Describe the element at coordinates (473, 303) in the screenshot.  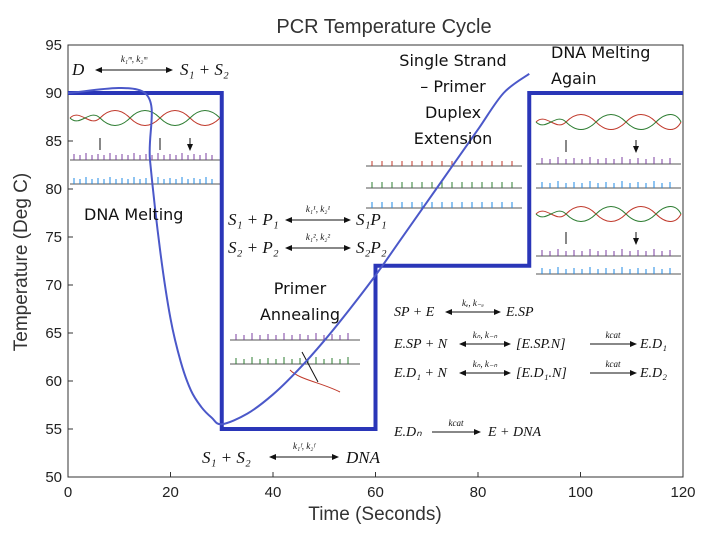
I see `eq-ext-1-rates: kₑ, k₋ₑ` at that location.